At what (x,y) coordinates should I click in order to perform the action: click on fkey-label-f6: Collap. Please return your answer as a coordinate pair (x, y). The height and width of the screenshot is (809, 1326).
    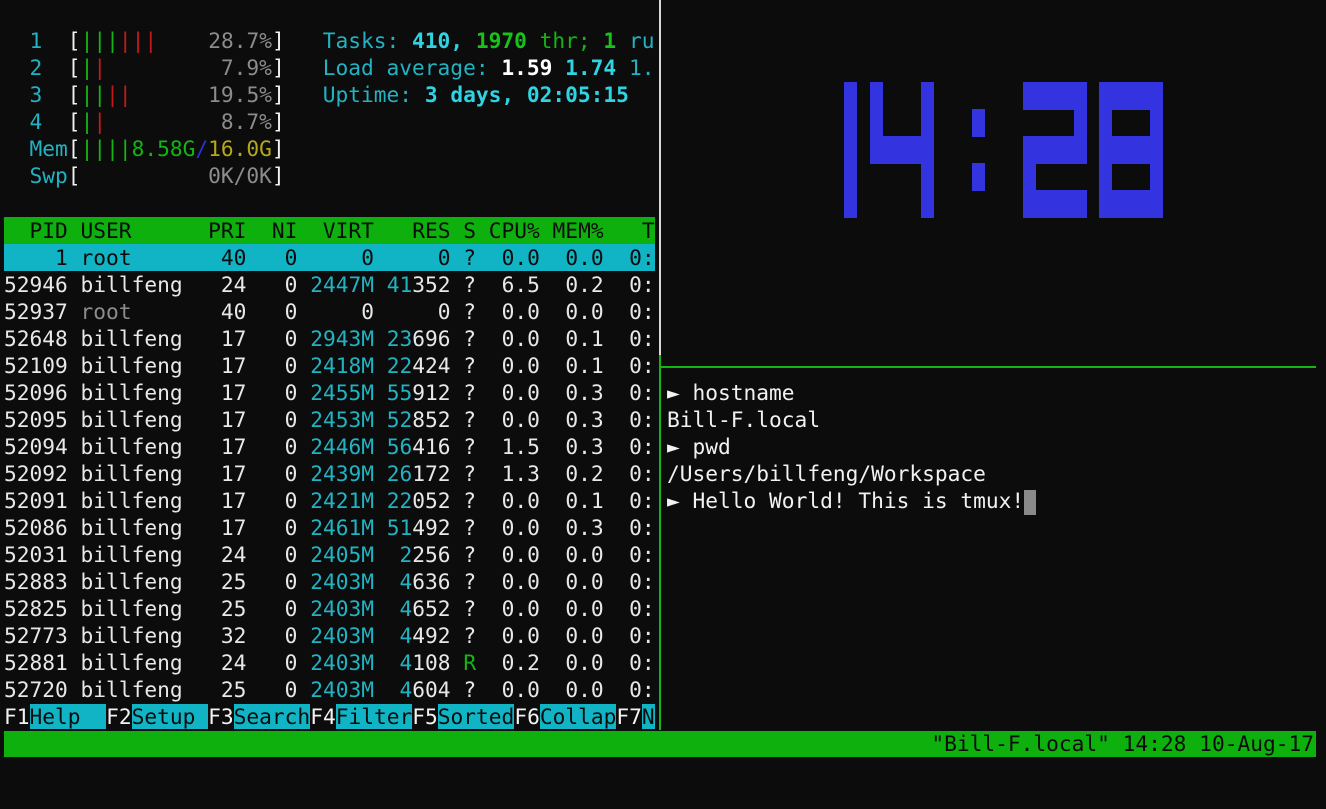
    Looking at the image, I should click on (578, 716).